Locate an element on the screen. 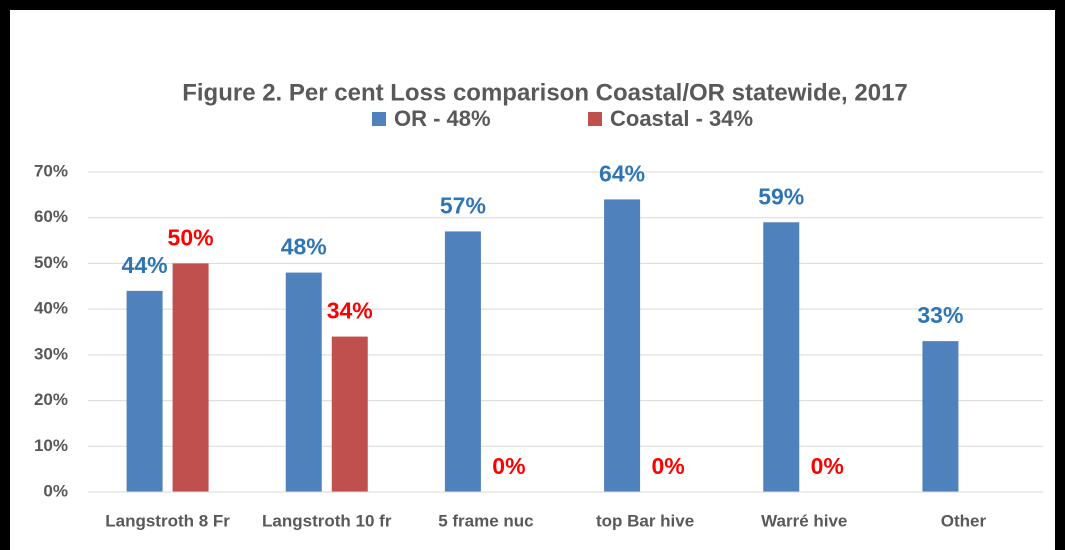 This screenshot has height=550, width=1065. legend-label: Coastal - 34% is located at coordinates (681, 118).